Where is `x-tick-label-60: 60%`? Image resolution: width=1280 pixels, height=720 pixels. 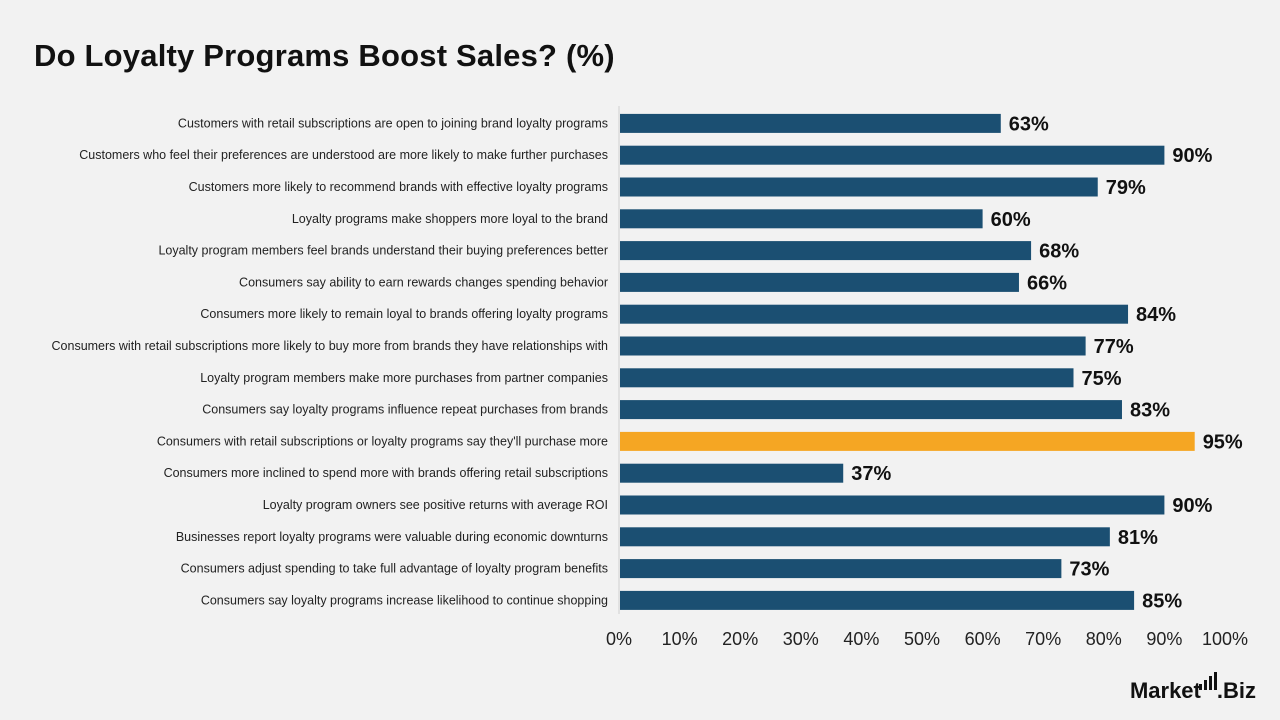
x-tick-label-60: 60% is located at coordinates (983, 639).